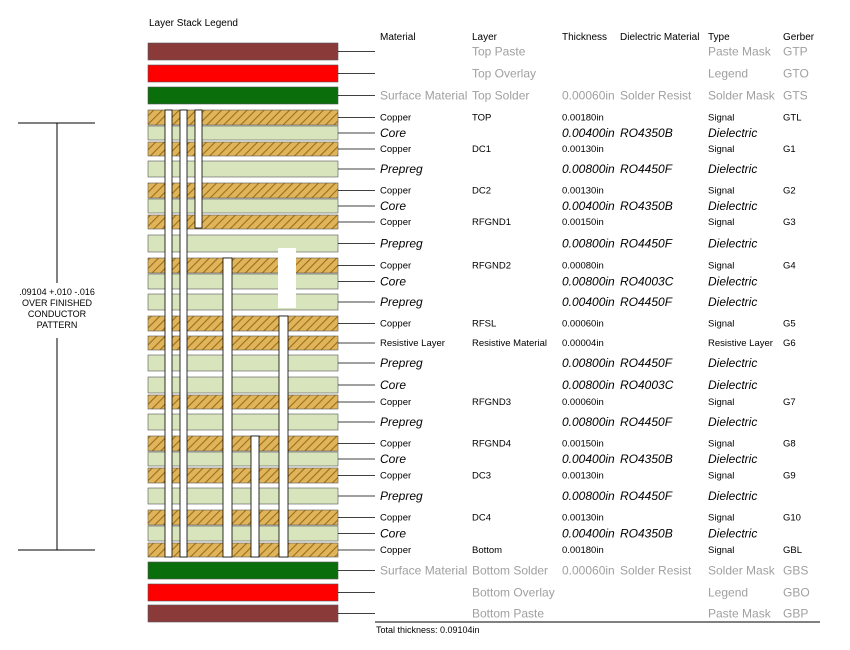 Image resolution: width=850 pixels, height=650 pixels. I want to click on layer-dielectric-material: RO4003C, so click(647, 282).